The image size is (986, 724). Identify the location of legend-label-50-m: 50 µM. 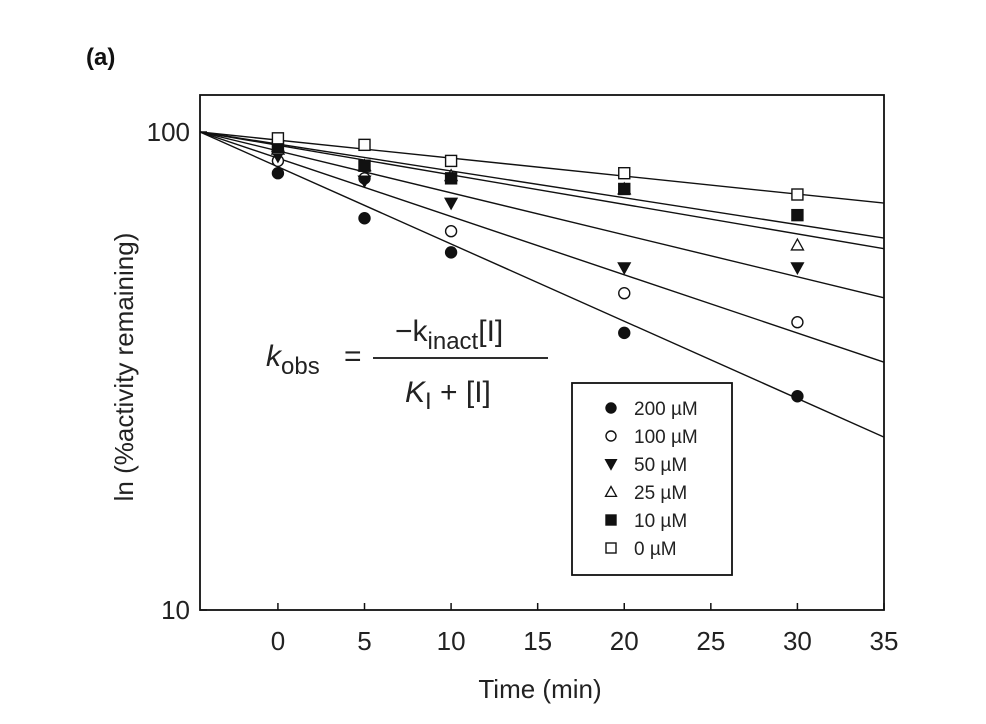
(660, 465).